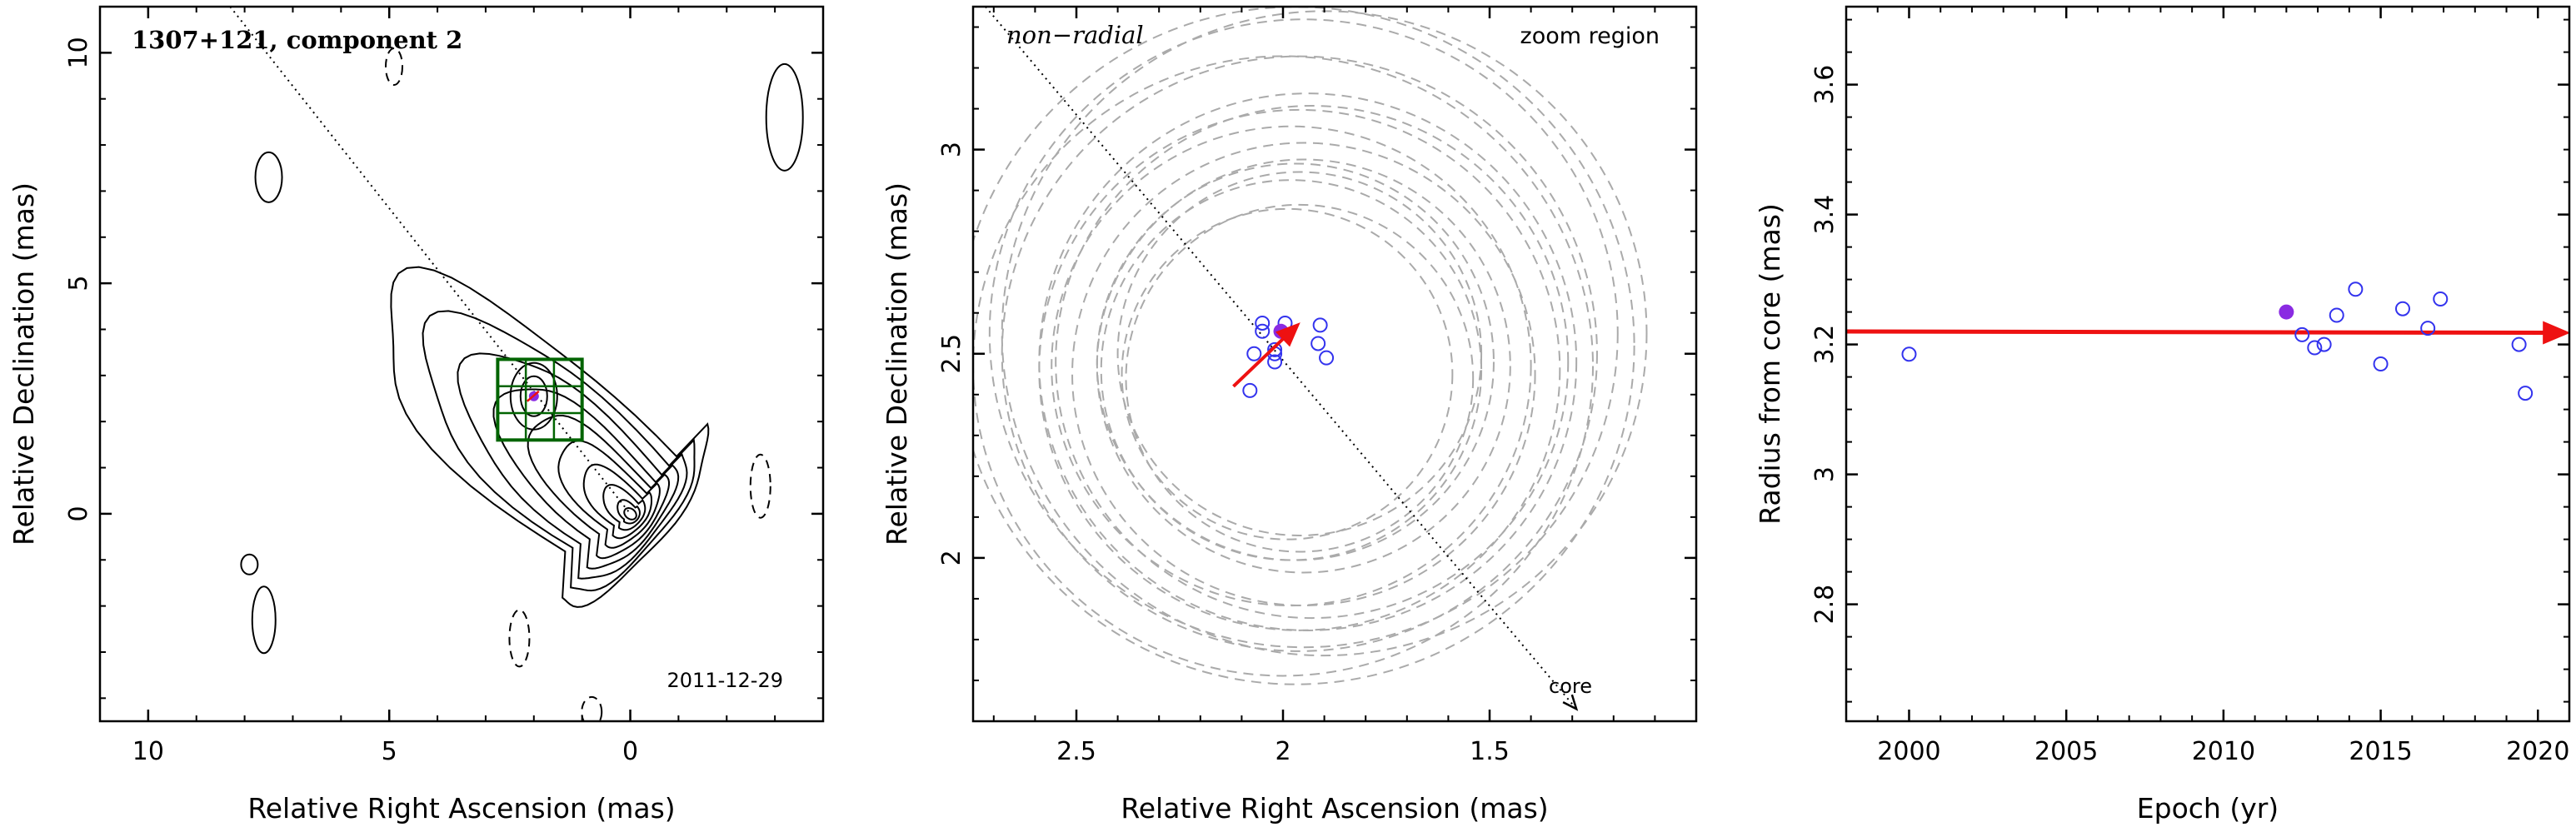  I want to click on zoom-box, so click(540, 399).